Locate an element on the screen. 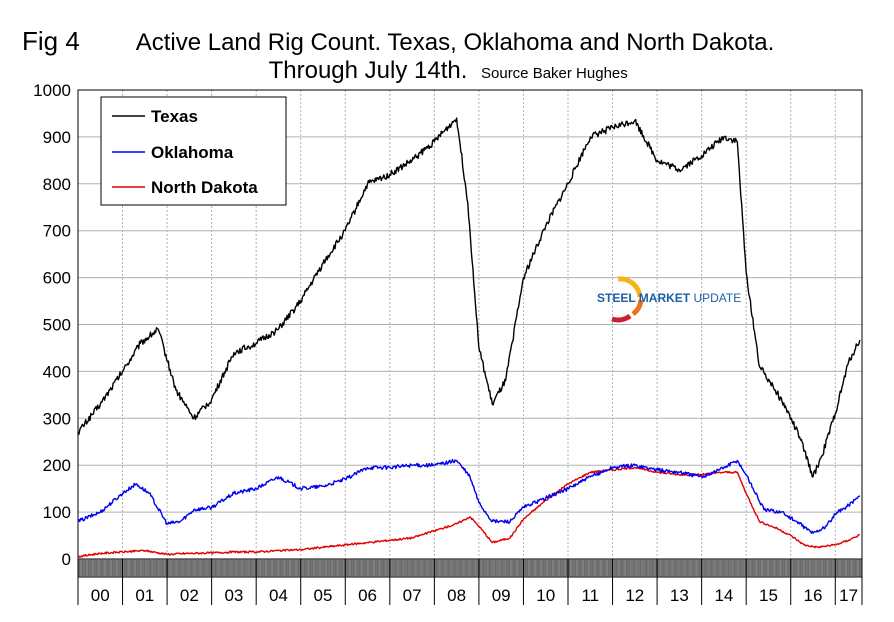  legend-label-north-dakota: North Dakota is located at coordinates (204, 187).